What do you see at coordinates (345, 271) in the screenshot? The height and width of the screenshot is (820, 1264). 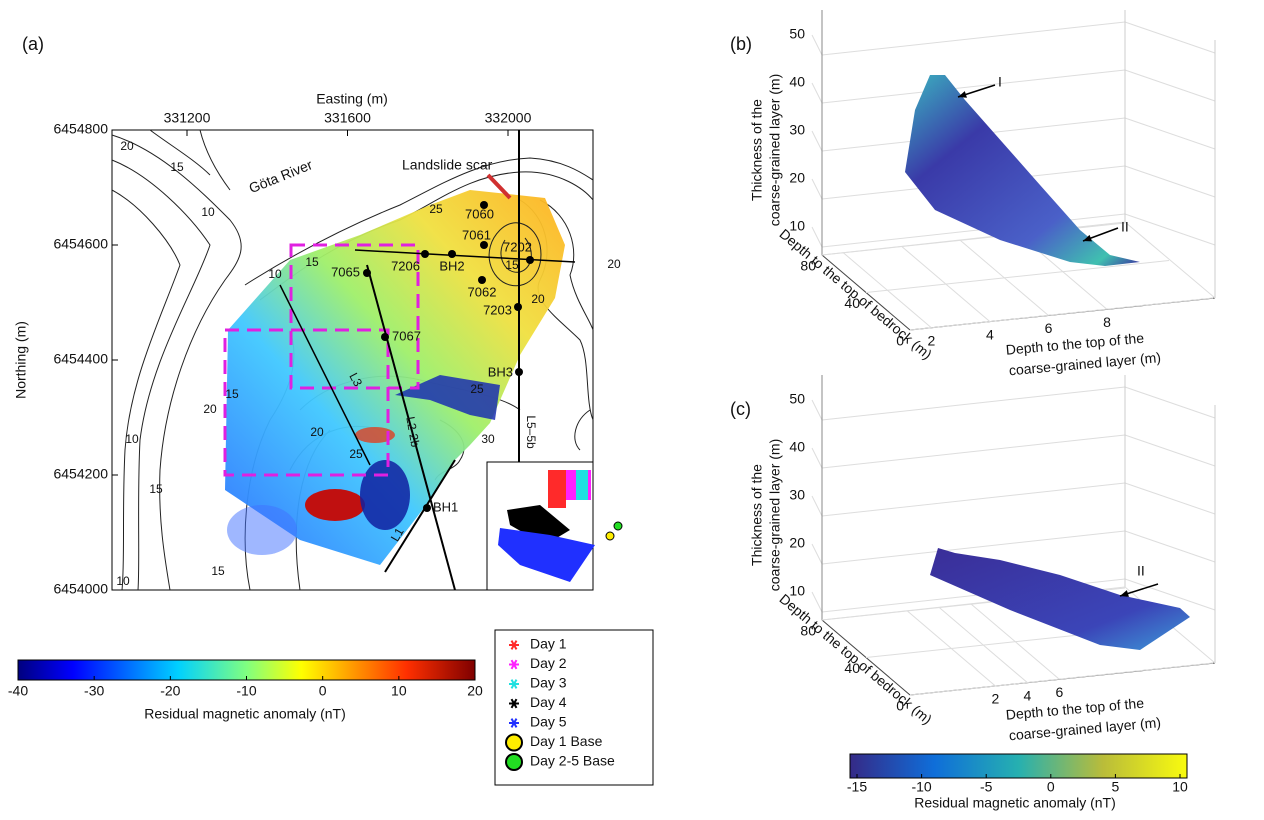 I see `borehole-label: 7065` at bounding box center [345, 271].